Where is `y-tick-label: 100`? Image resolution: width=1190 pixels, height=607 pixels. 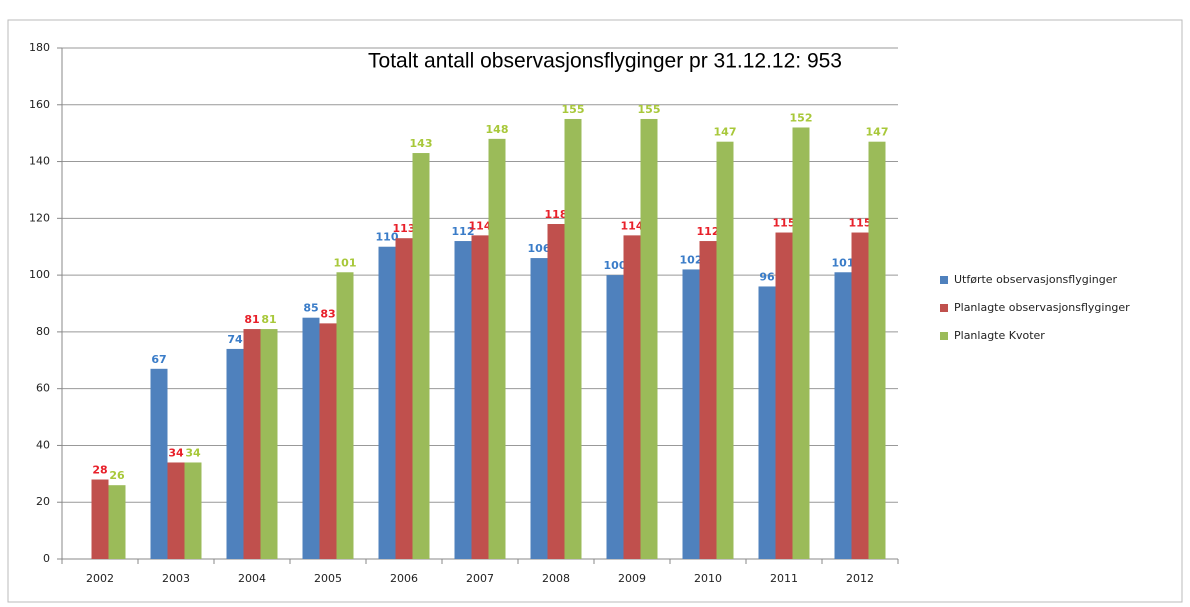 y-tick-label: 100 is located at coordinates (39, 274).